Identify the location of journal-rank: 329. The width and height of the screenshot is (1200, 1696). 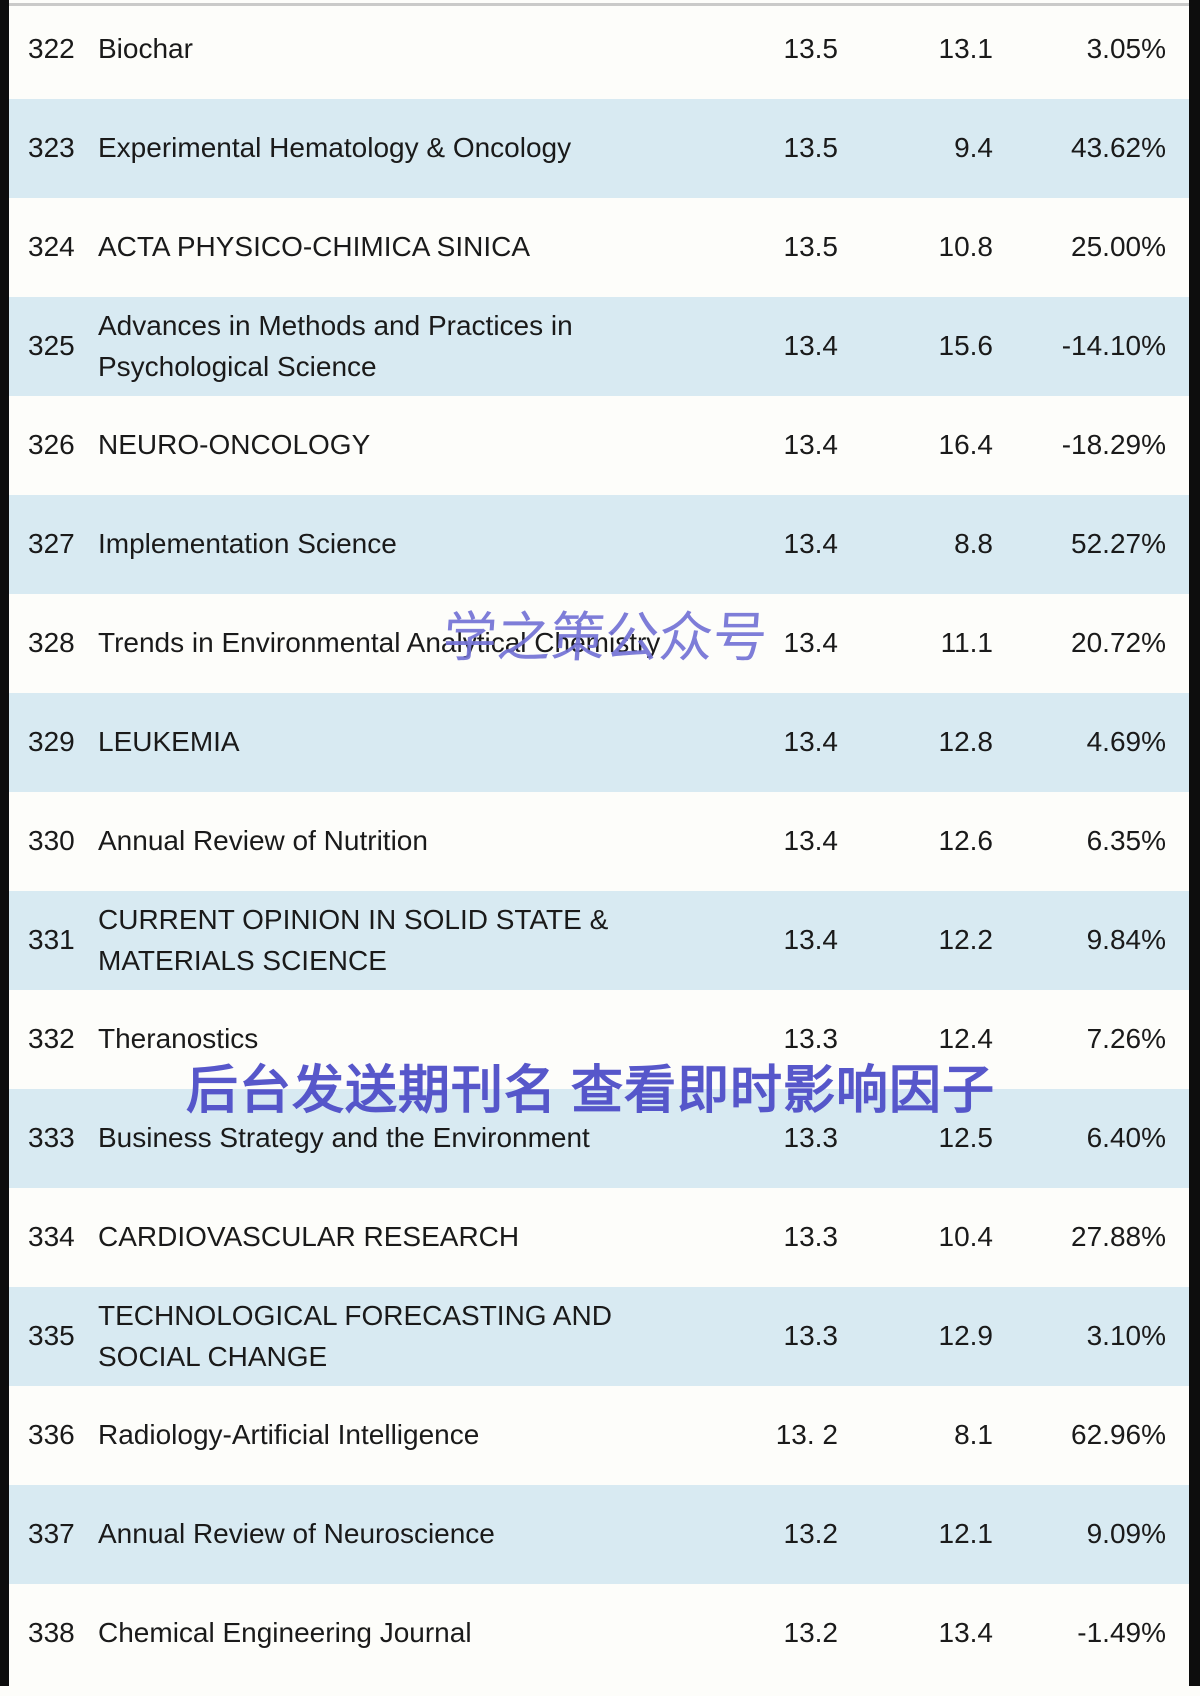
(51, 742).